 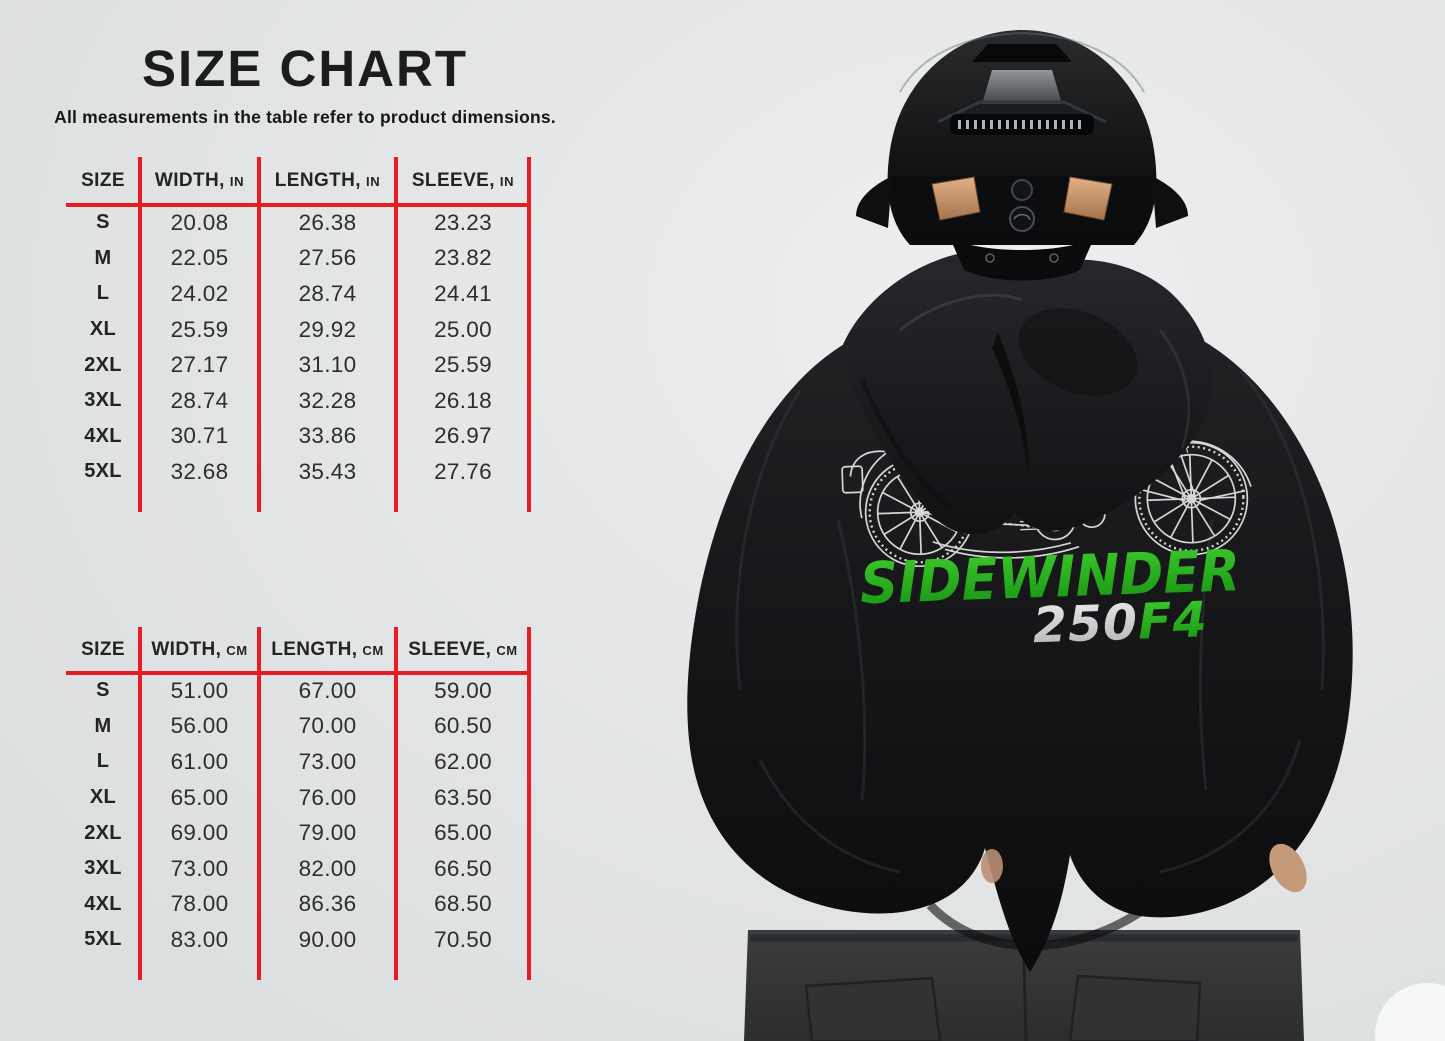 What do you see at coordinates (1022, 219) in the screenshot?
I see `emblem-bottom` at bounding box center [1022, 219].